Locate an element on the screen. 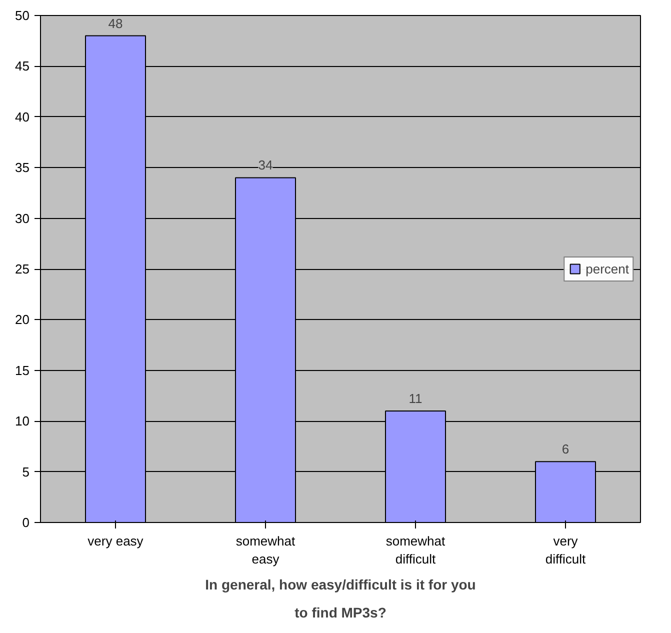 This screenshot has height=633, width=671. legend-label: percent is located at coordinates (607, 268).